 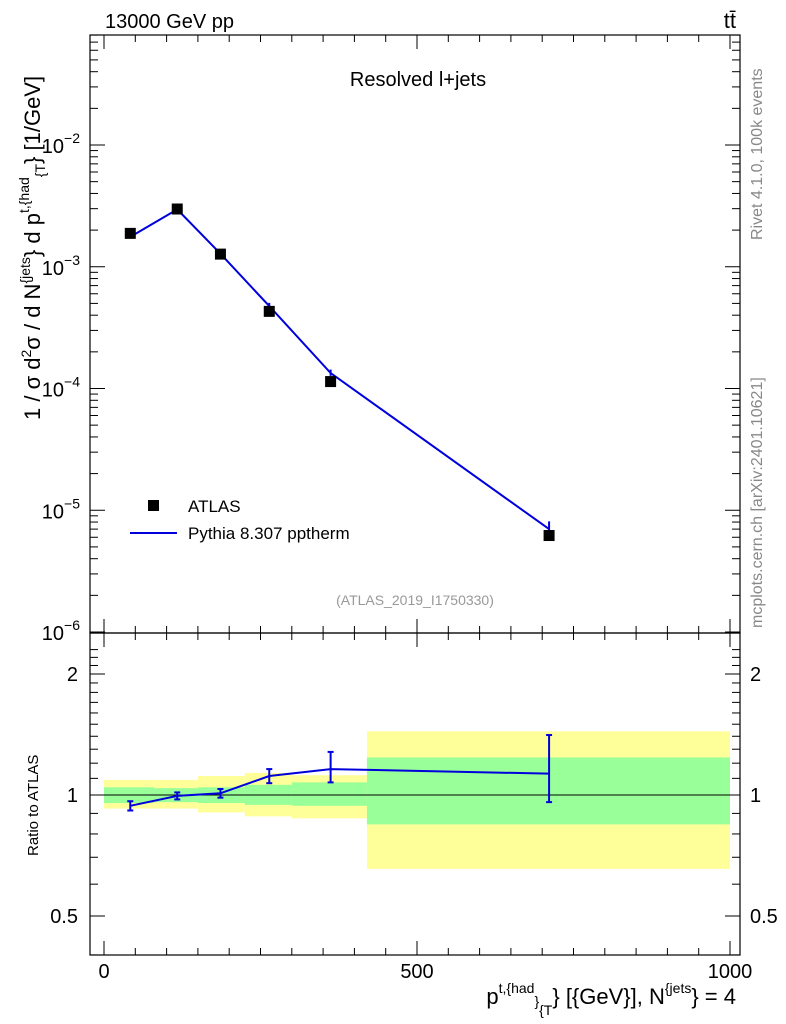 I want to click on main-y-tick-label: 10⁻⁵, so click(x=61, y=509).